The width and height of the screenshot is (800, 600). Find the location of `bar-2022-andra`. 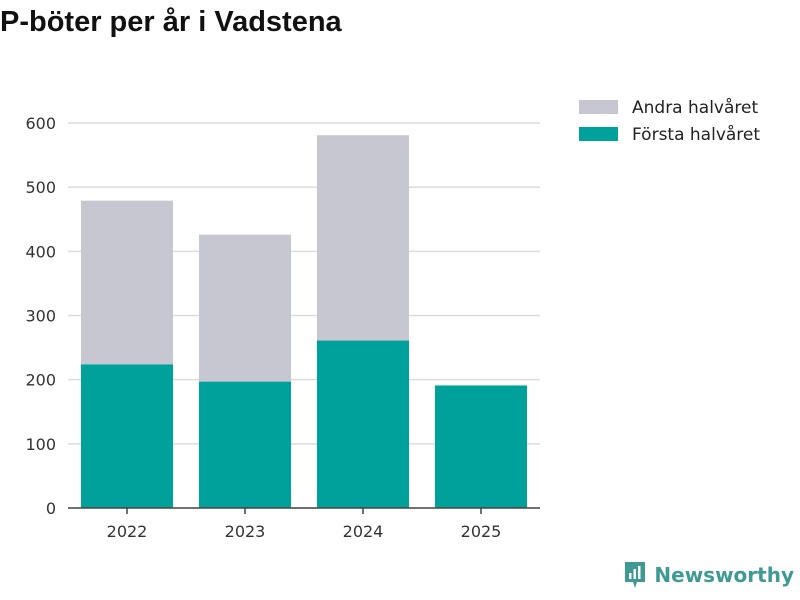

bar-2022-andra is located at coordinates (127, 282).